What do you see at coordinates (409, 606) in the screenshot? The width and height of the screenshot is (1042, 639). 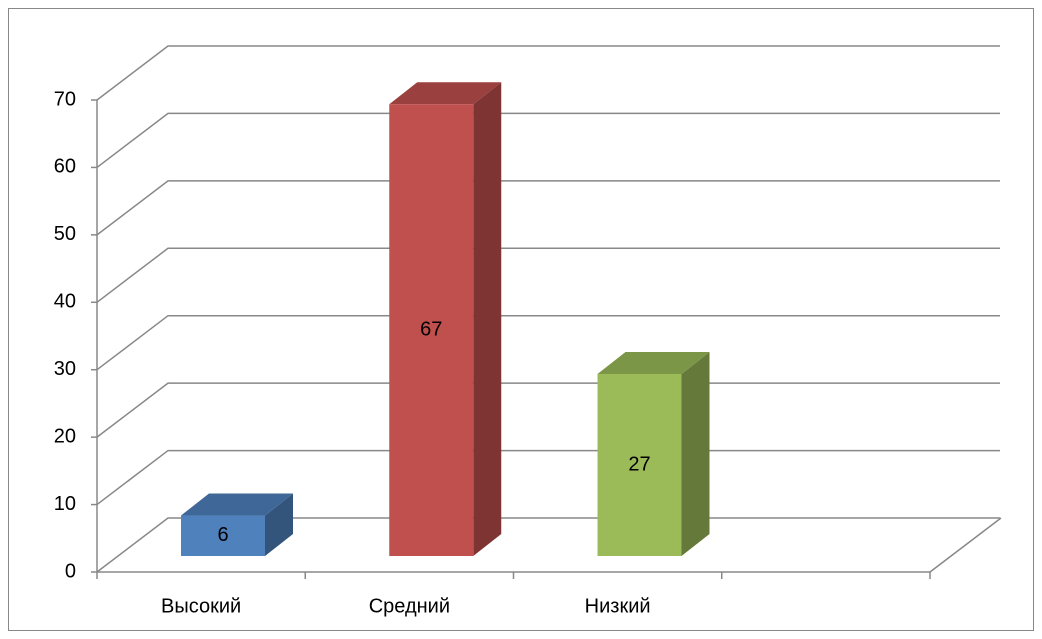 I see `x-tick-label: Средний` at bounding box center [409, 606].